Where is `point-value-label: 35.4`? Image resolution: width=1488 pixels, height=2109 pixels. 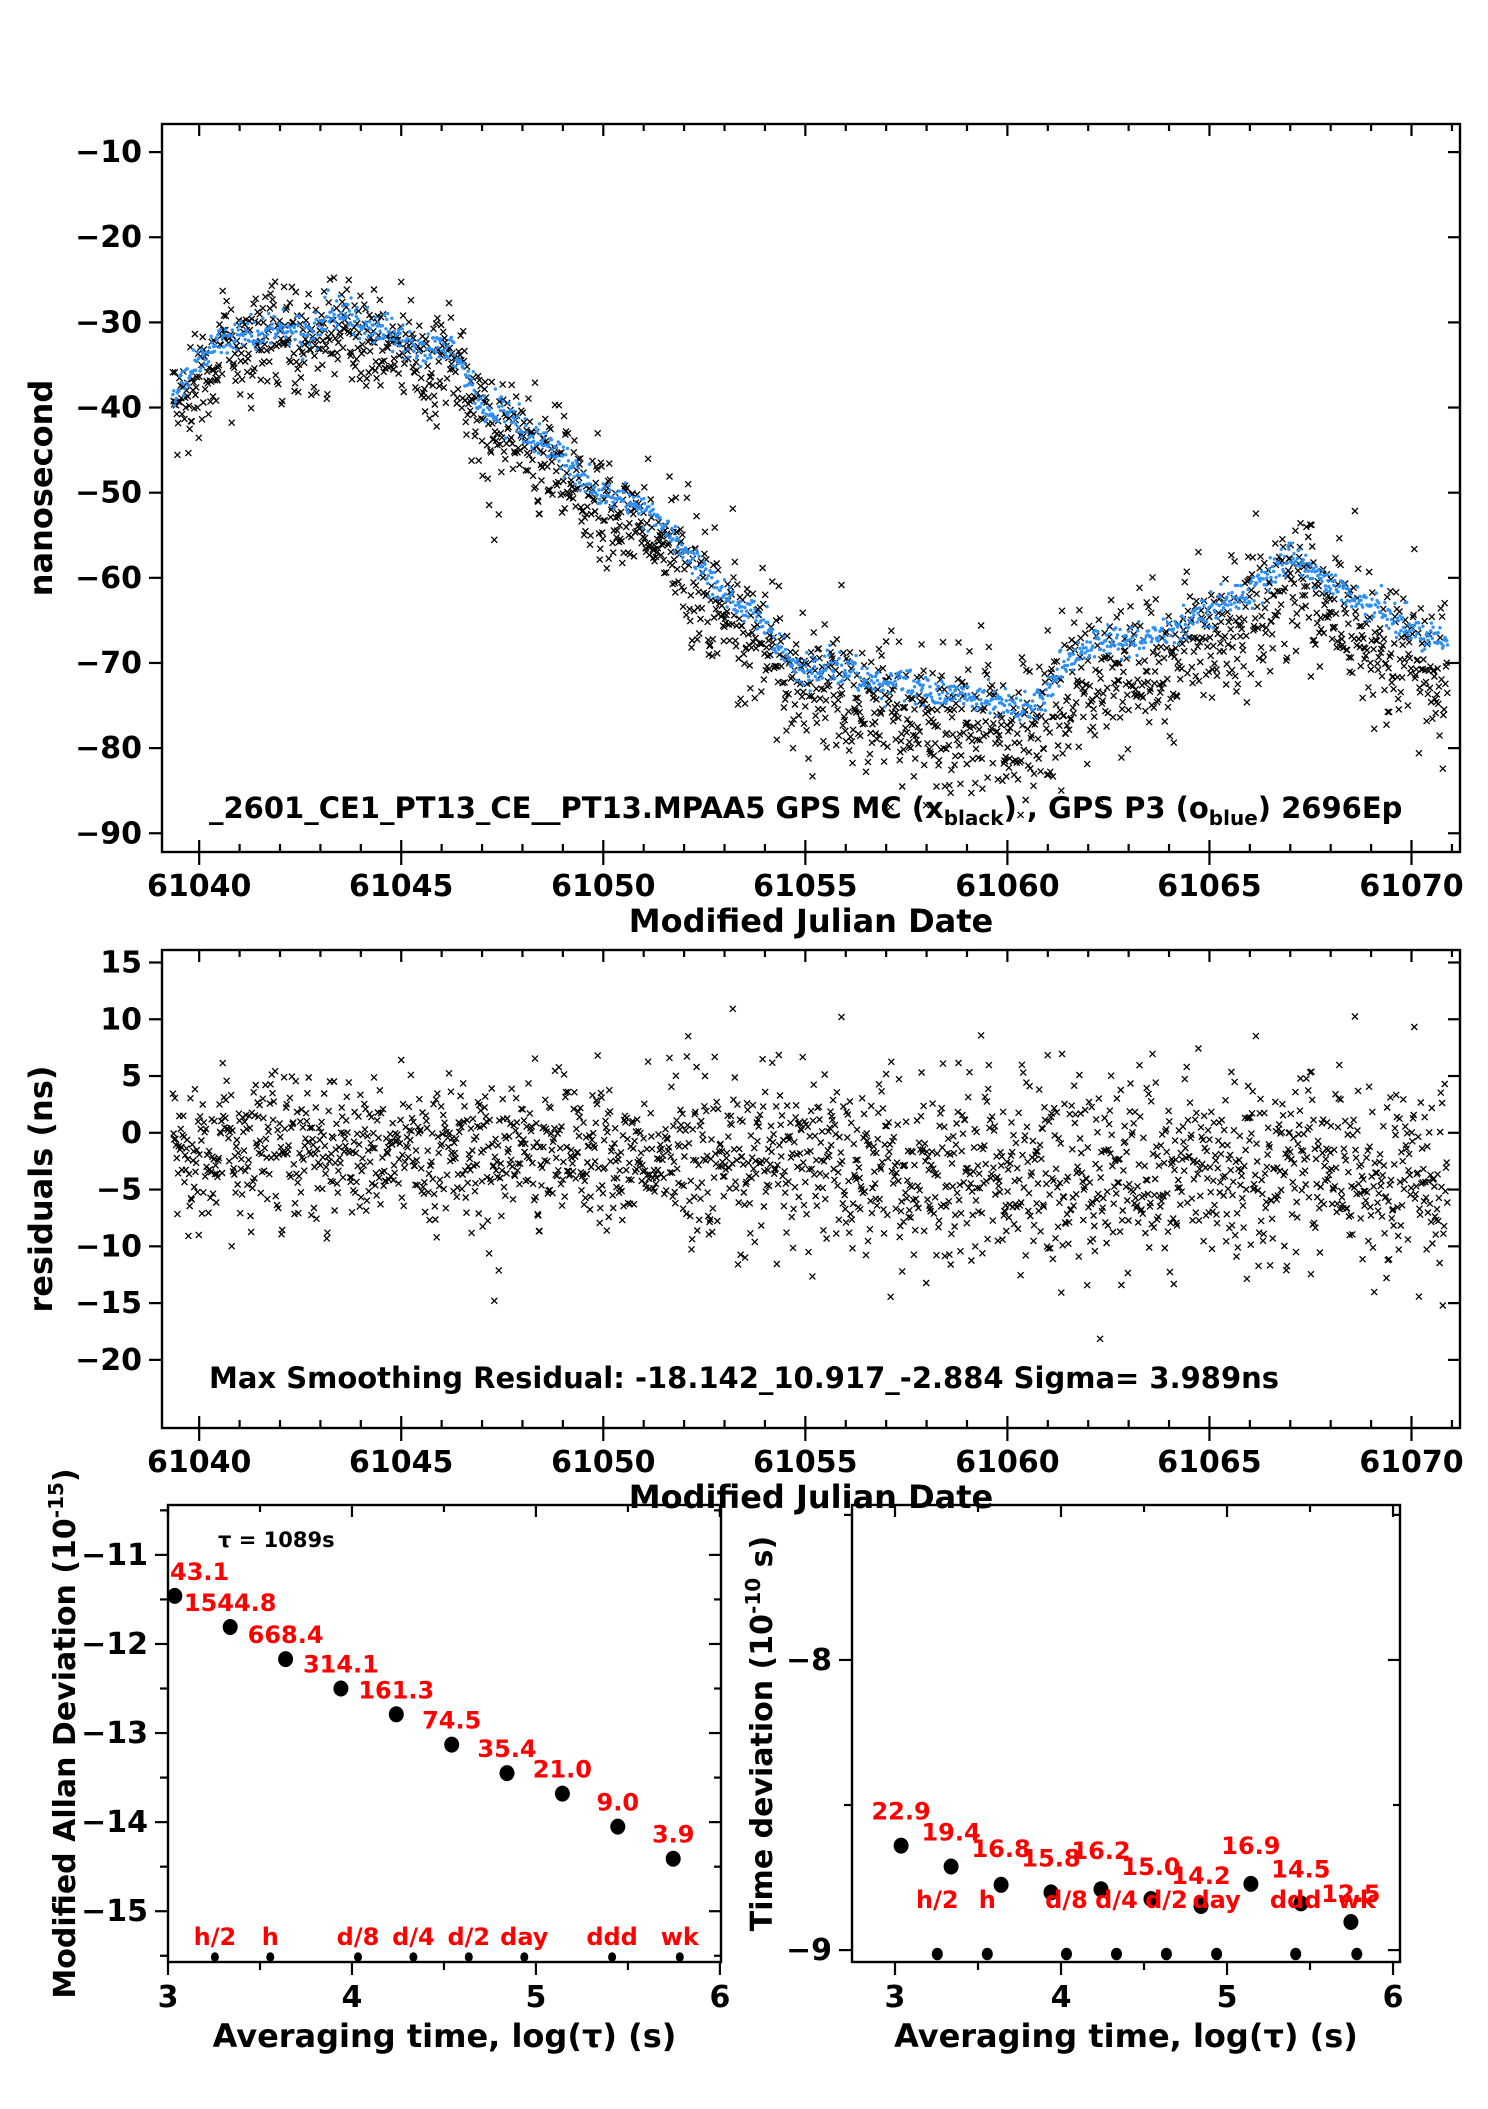 point-value-label: 35.4 is located at coordinates (506, 1749).